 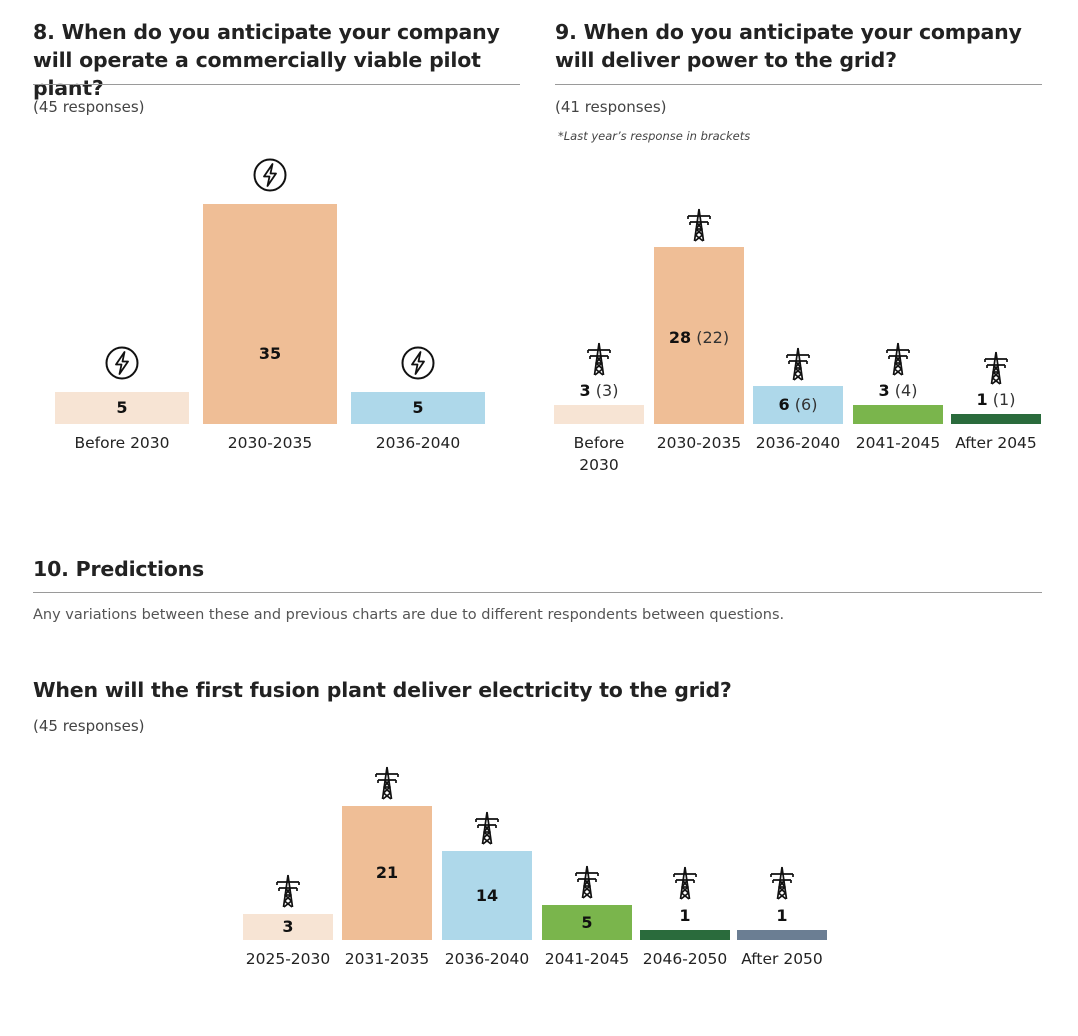 What do you see at coordinates (798, 84) in the screenshot?
I see `q9-divider` at bounding box center [798, 84].